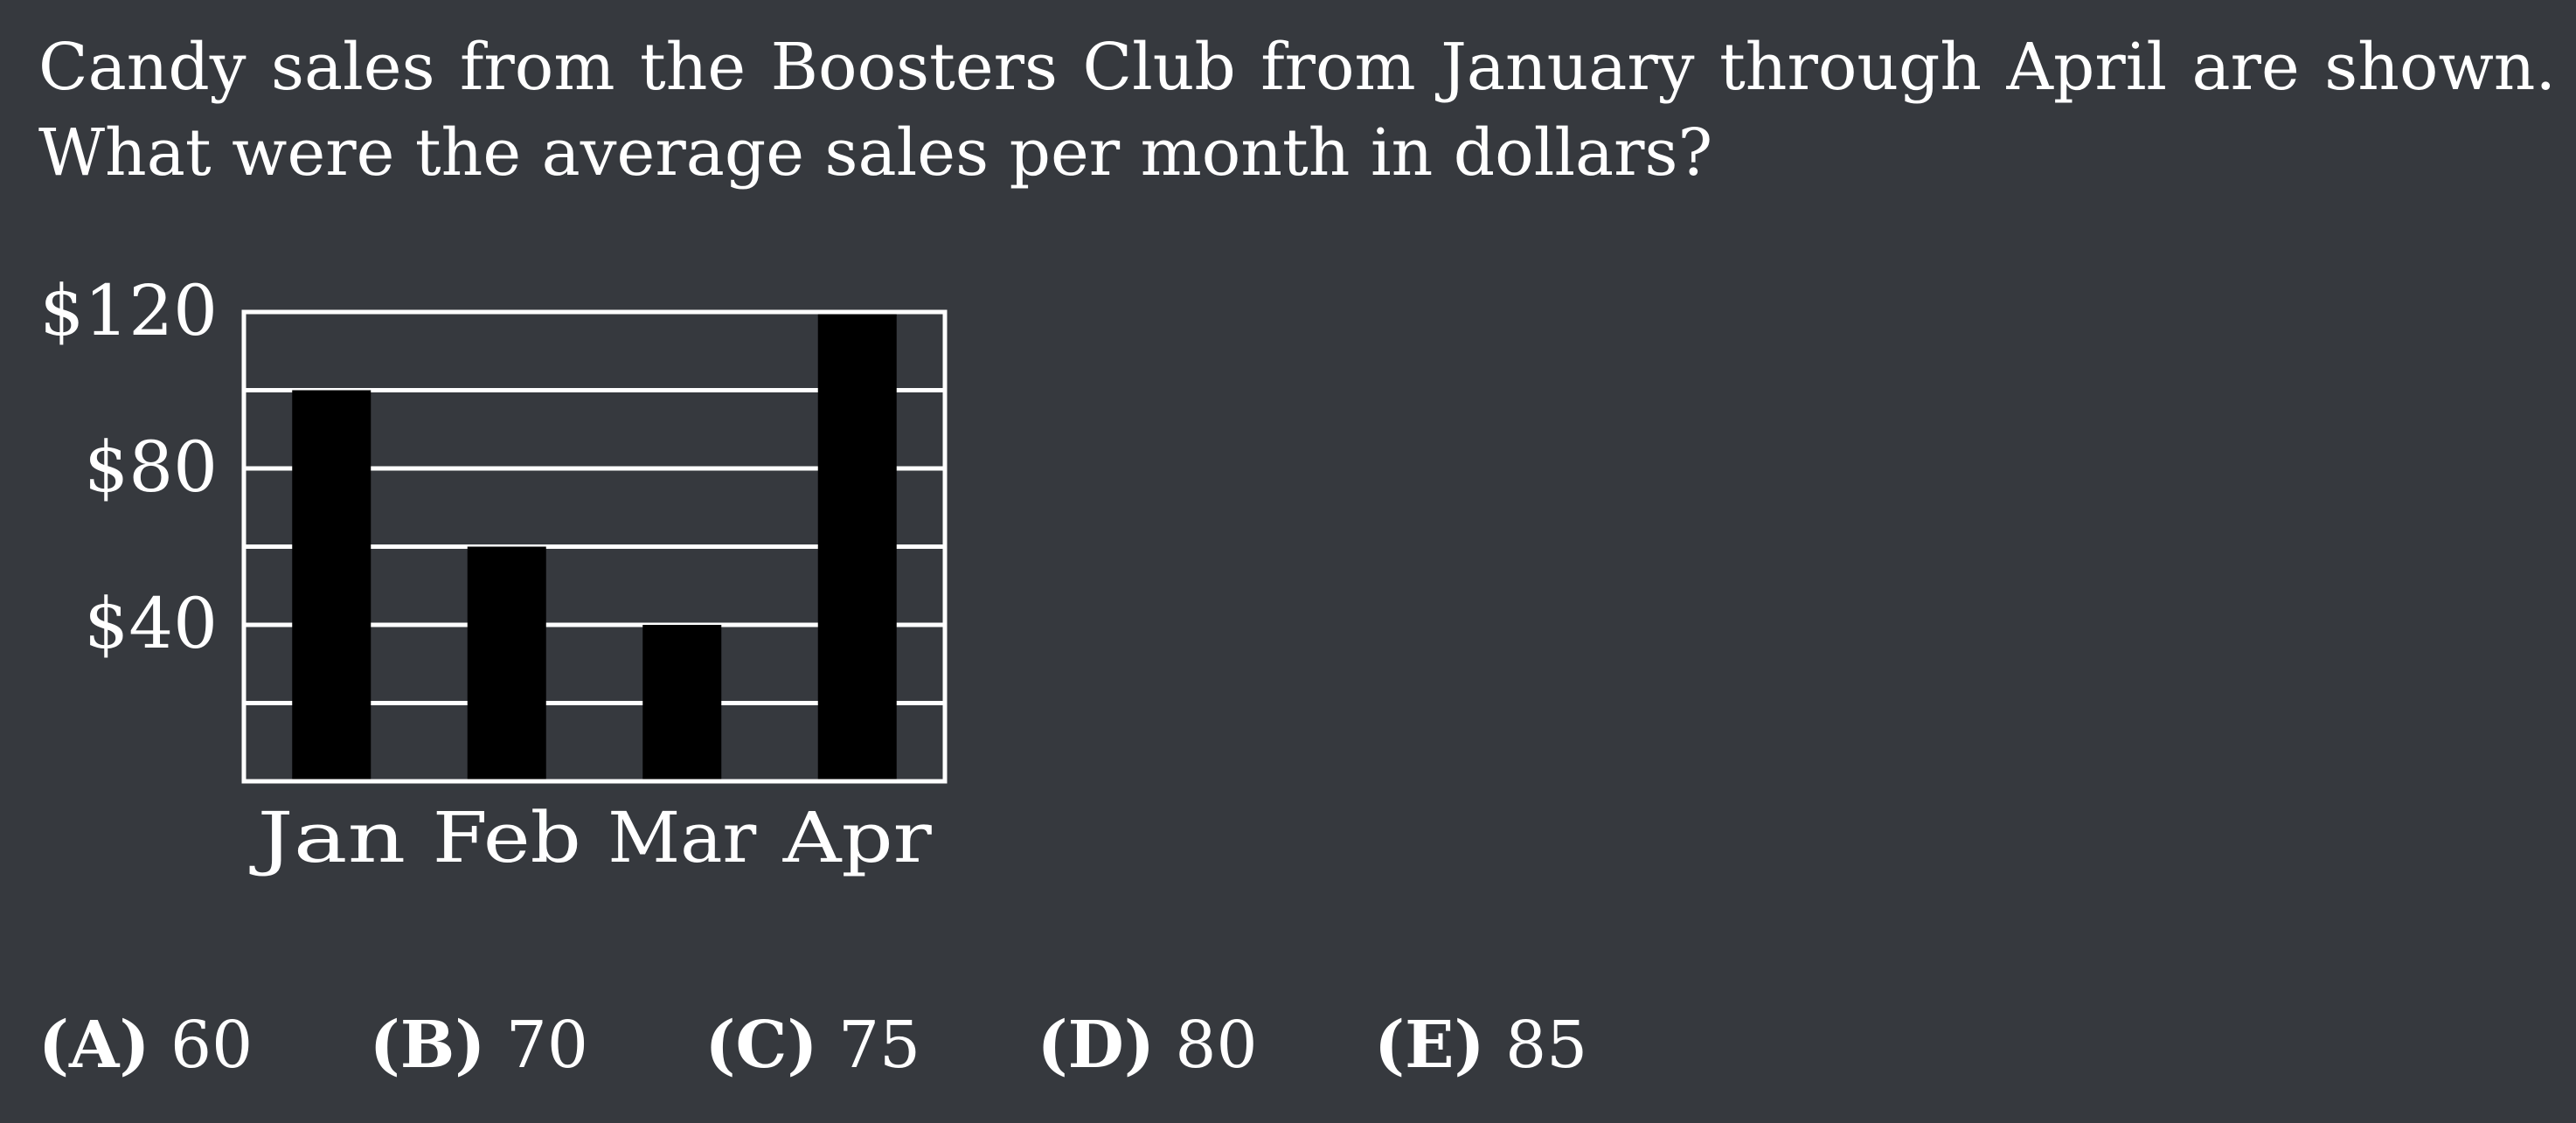 The height and width of the screenshot is (1123, 2576). I want to click on choice-c-value: 75, so click(879, 1045).